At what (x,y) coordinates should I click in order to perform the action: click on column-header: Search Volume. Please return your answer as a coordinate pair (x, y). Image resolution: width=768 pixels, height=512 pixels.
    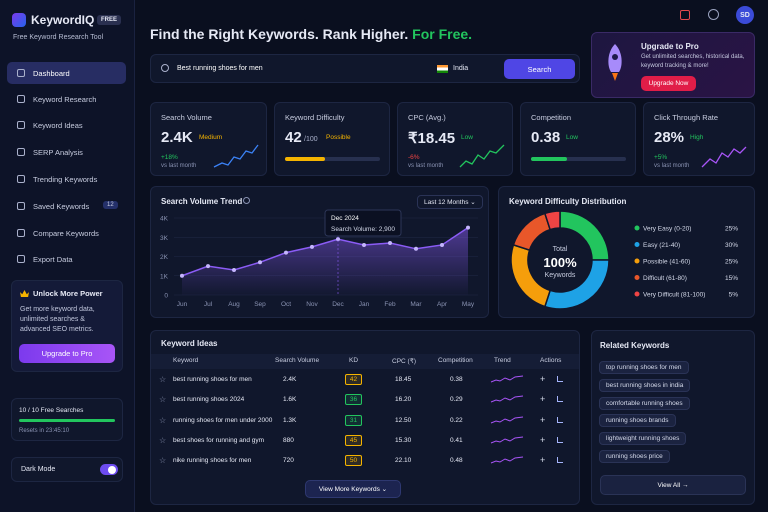
    Looking at the image, I should click on (297, 360).